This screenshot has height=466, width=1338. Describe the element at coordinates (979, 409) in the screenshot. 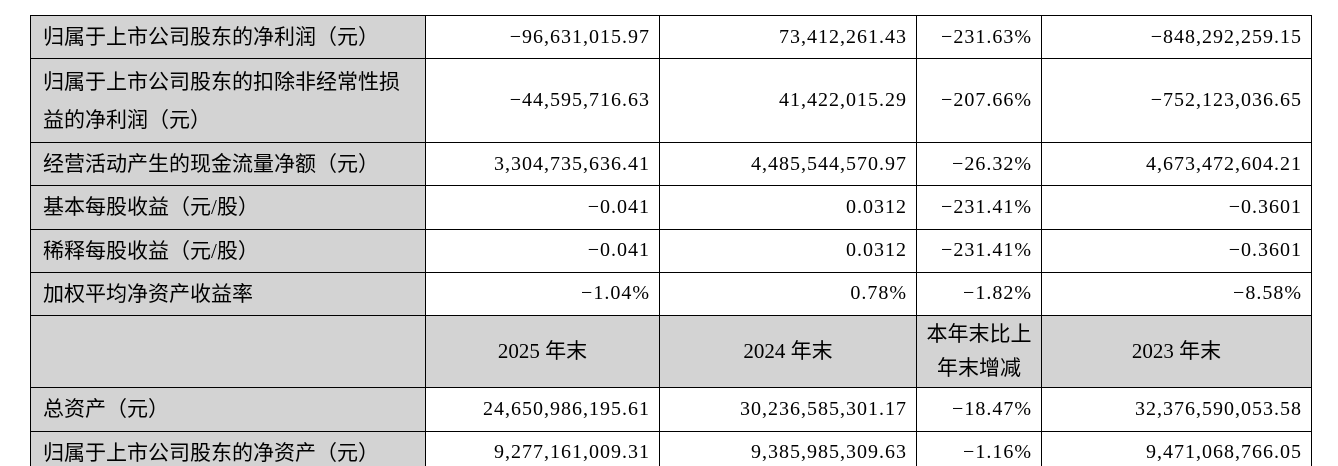

I see `value-cell: −18.47%` at that location.